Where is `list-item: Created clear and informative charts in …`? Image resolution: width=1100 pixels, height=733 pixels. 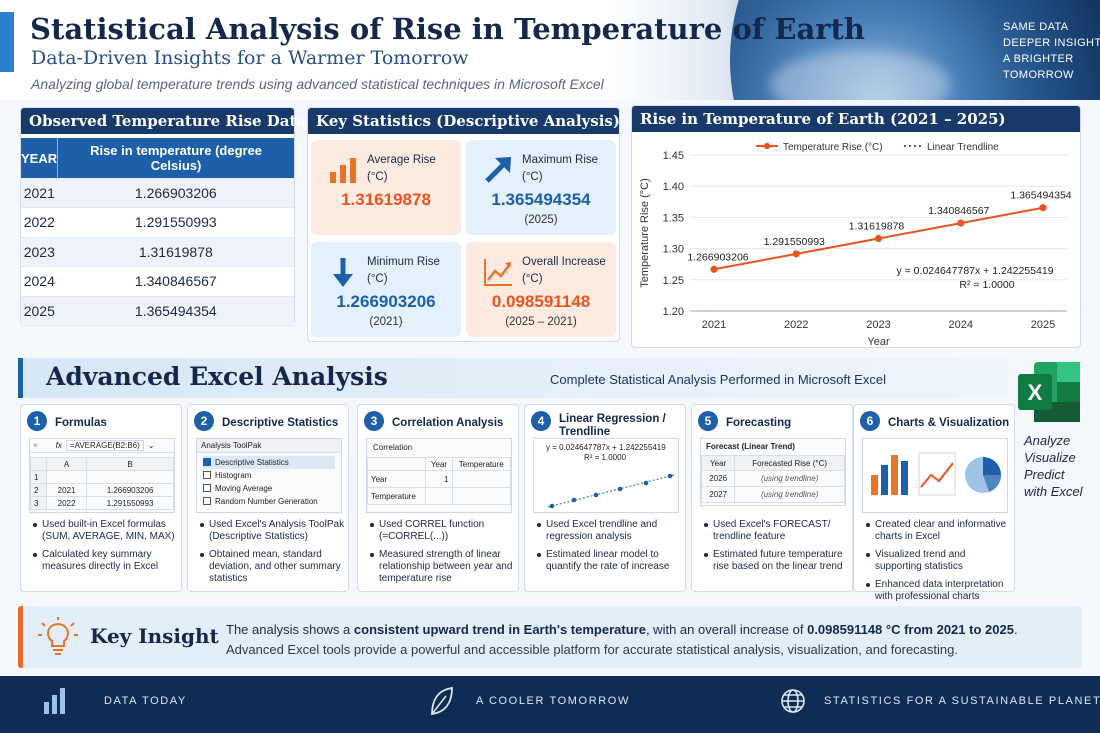
list-item: Created clear and informative charts in … is located at coordinates (938, 531).